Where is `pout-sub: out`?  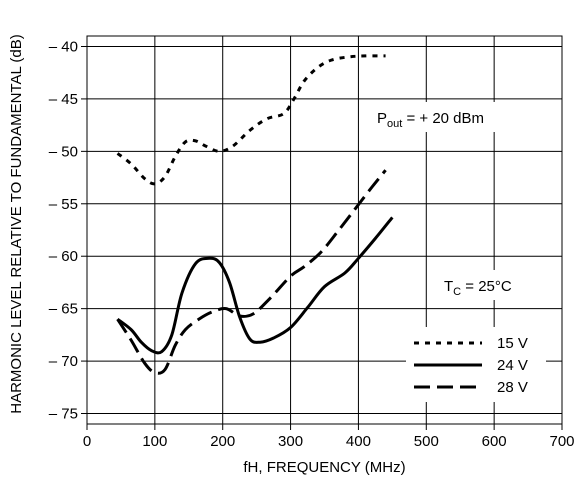 pout-sub: out is located at coordinates (394, 124).